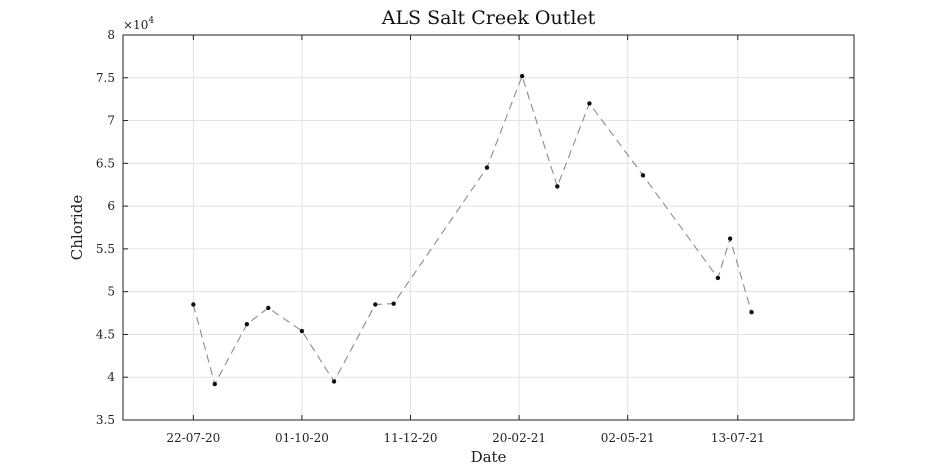  Describe the element at coordinates (105, 163) in the screenshot. I see `y-tick-label: 6.5` at that location.